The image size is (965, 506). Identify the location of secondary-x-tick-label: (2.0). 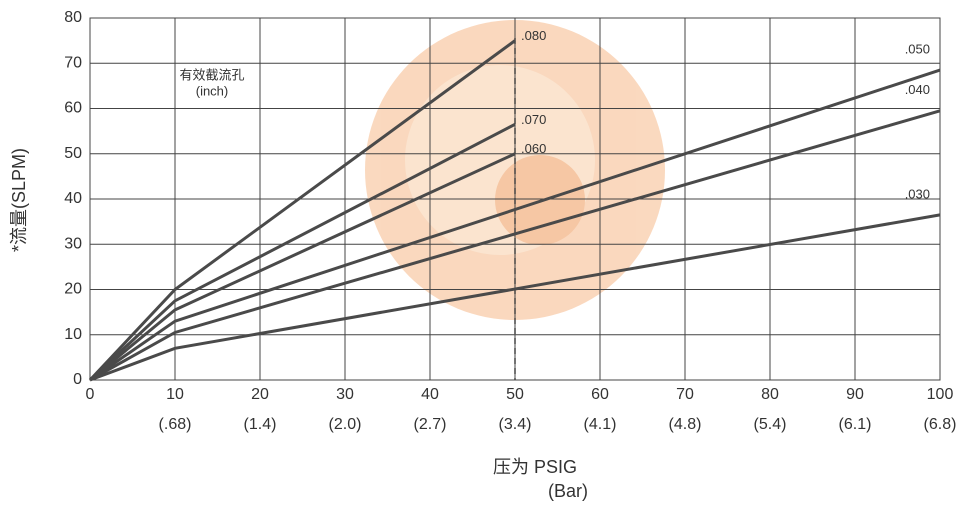
(345, 424).